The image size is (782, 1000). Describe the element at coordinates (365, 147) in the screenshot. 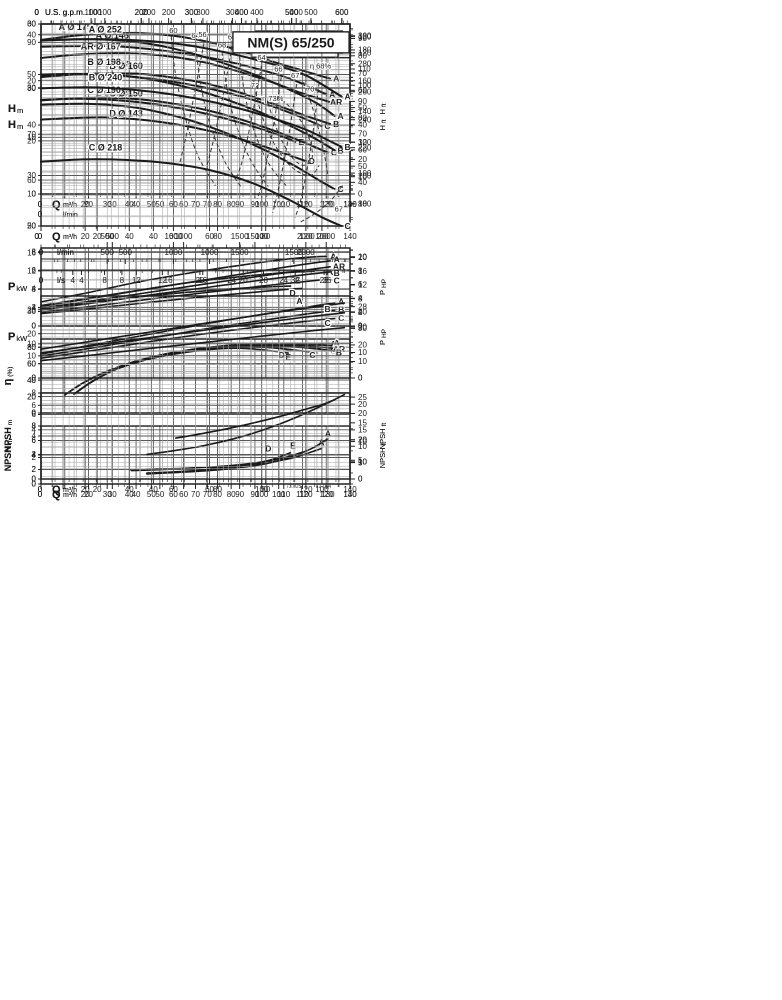

I see `svg-text: 220` at that location.